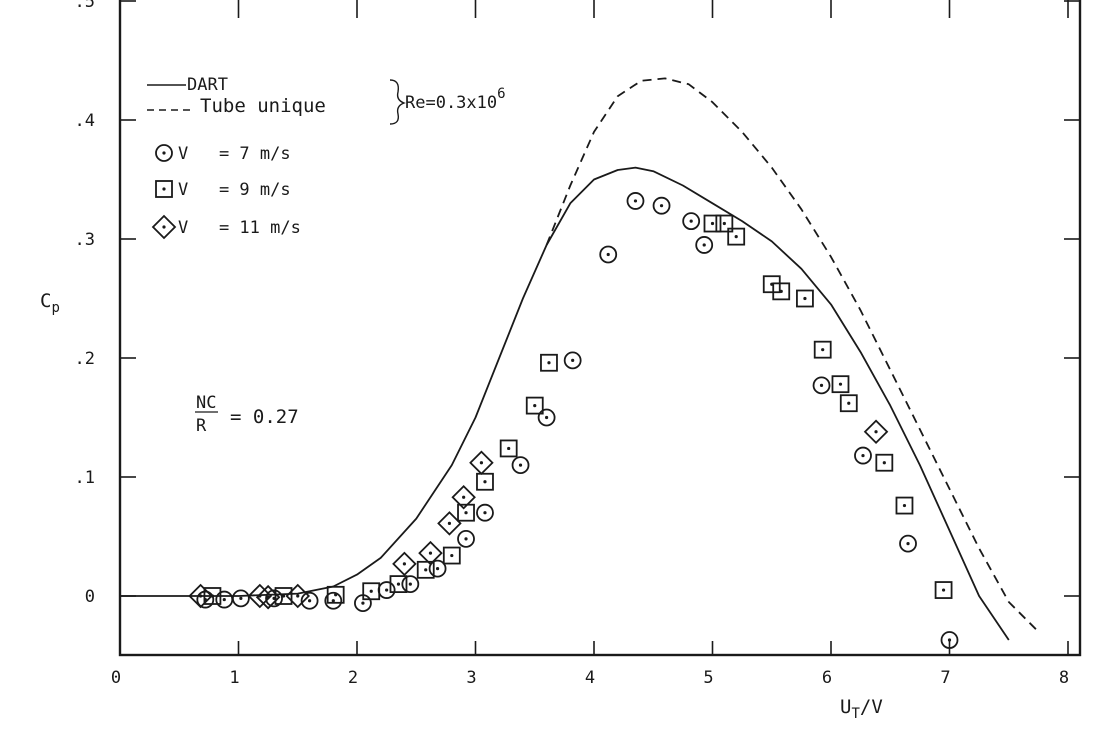 This screenshot has width=1103, height=749. What do you see at coordinates (116, 678) in the screenshot?
I see `x-tick-label: 0` at bounding box center [116, 678].